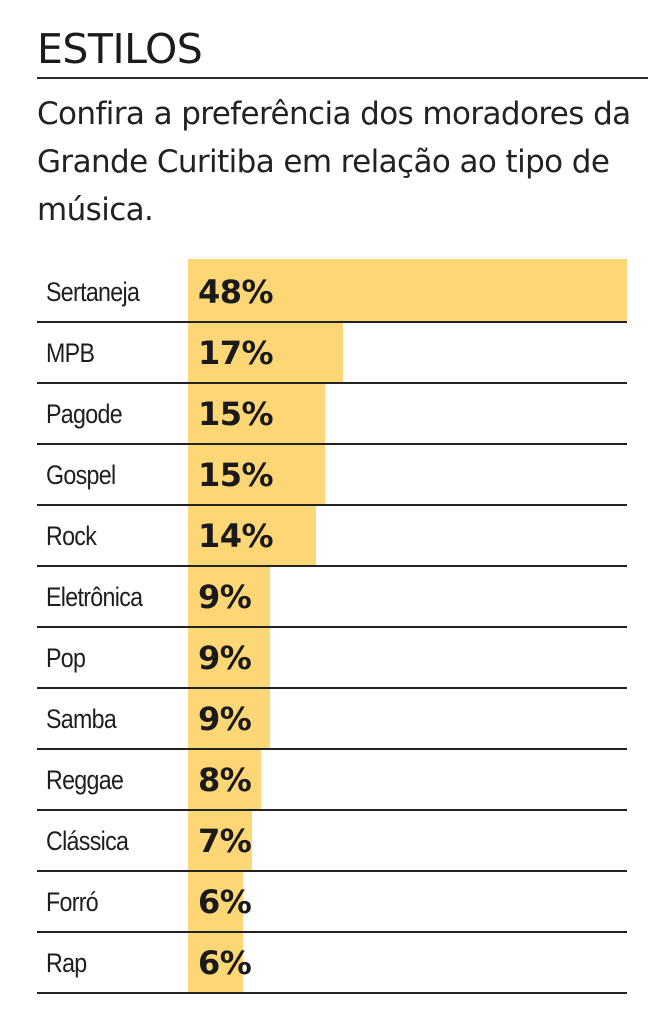 This screenshot has width=660, height=1020. I want to click on category-label: Rock, so click(71, 536).